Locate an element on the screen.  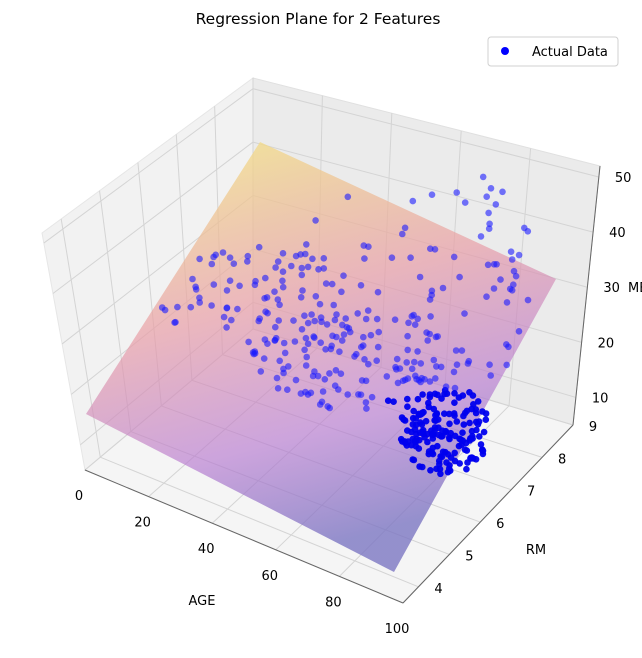
z-axis-label: MEDV is located at coordinates (635, 288).